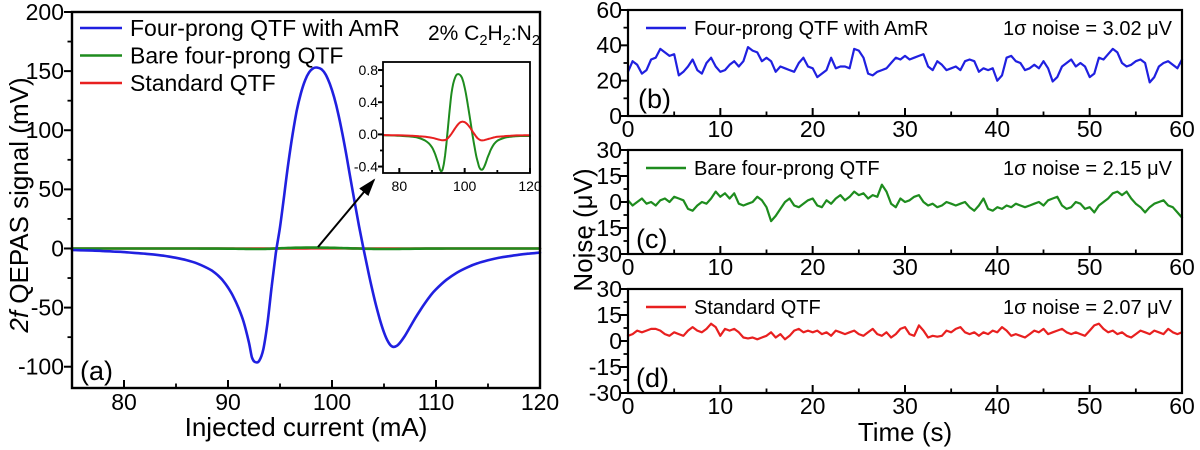 The width and height of the screenshot is (1200, 450). I want to click on y-tick-label: 20, so click(609, 80).